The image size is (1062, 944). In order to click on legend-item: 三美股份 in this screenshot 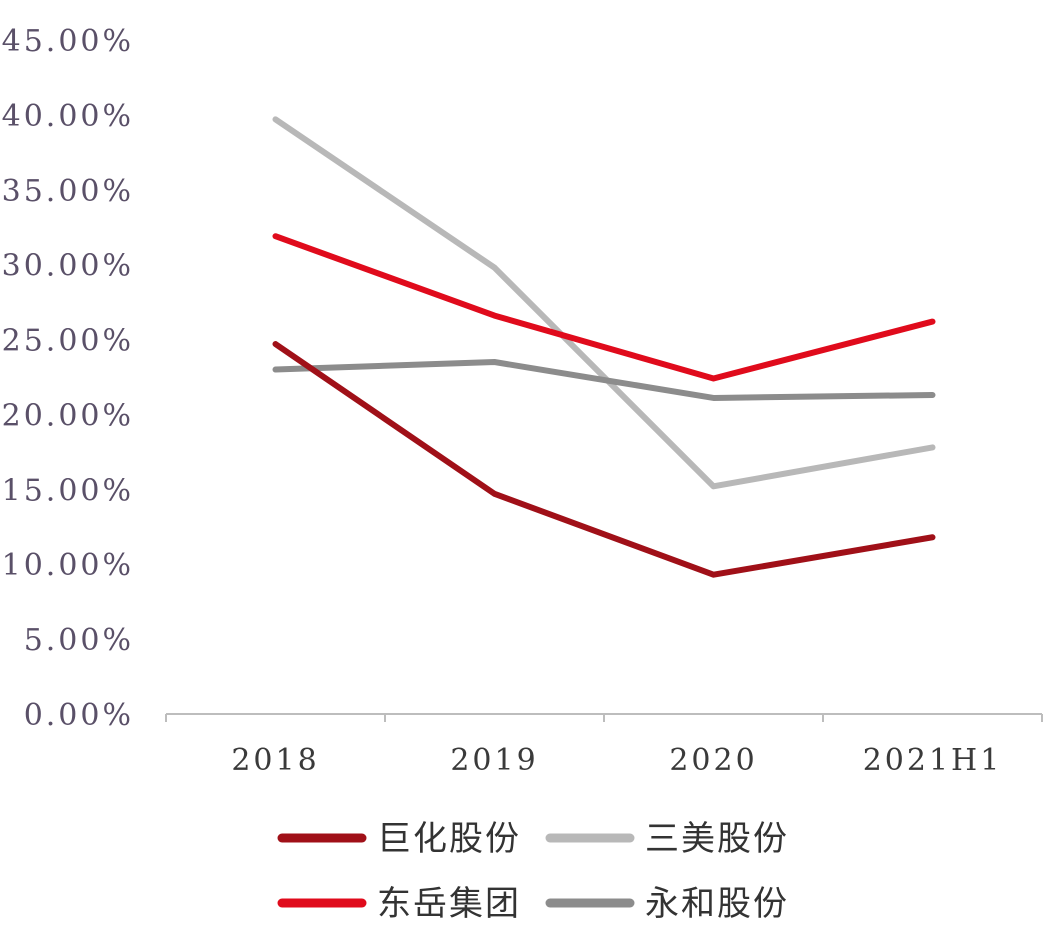, I will do `click(667, 839)`.